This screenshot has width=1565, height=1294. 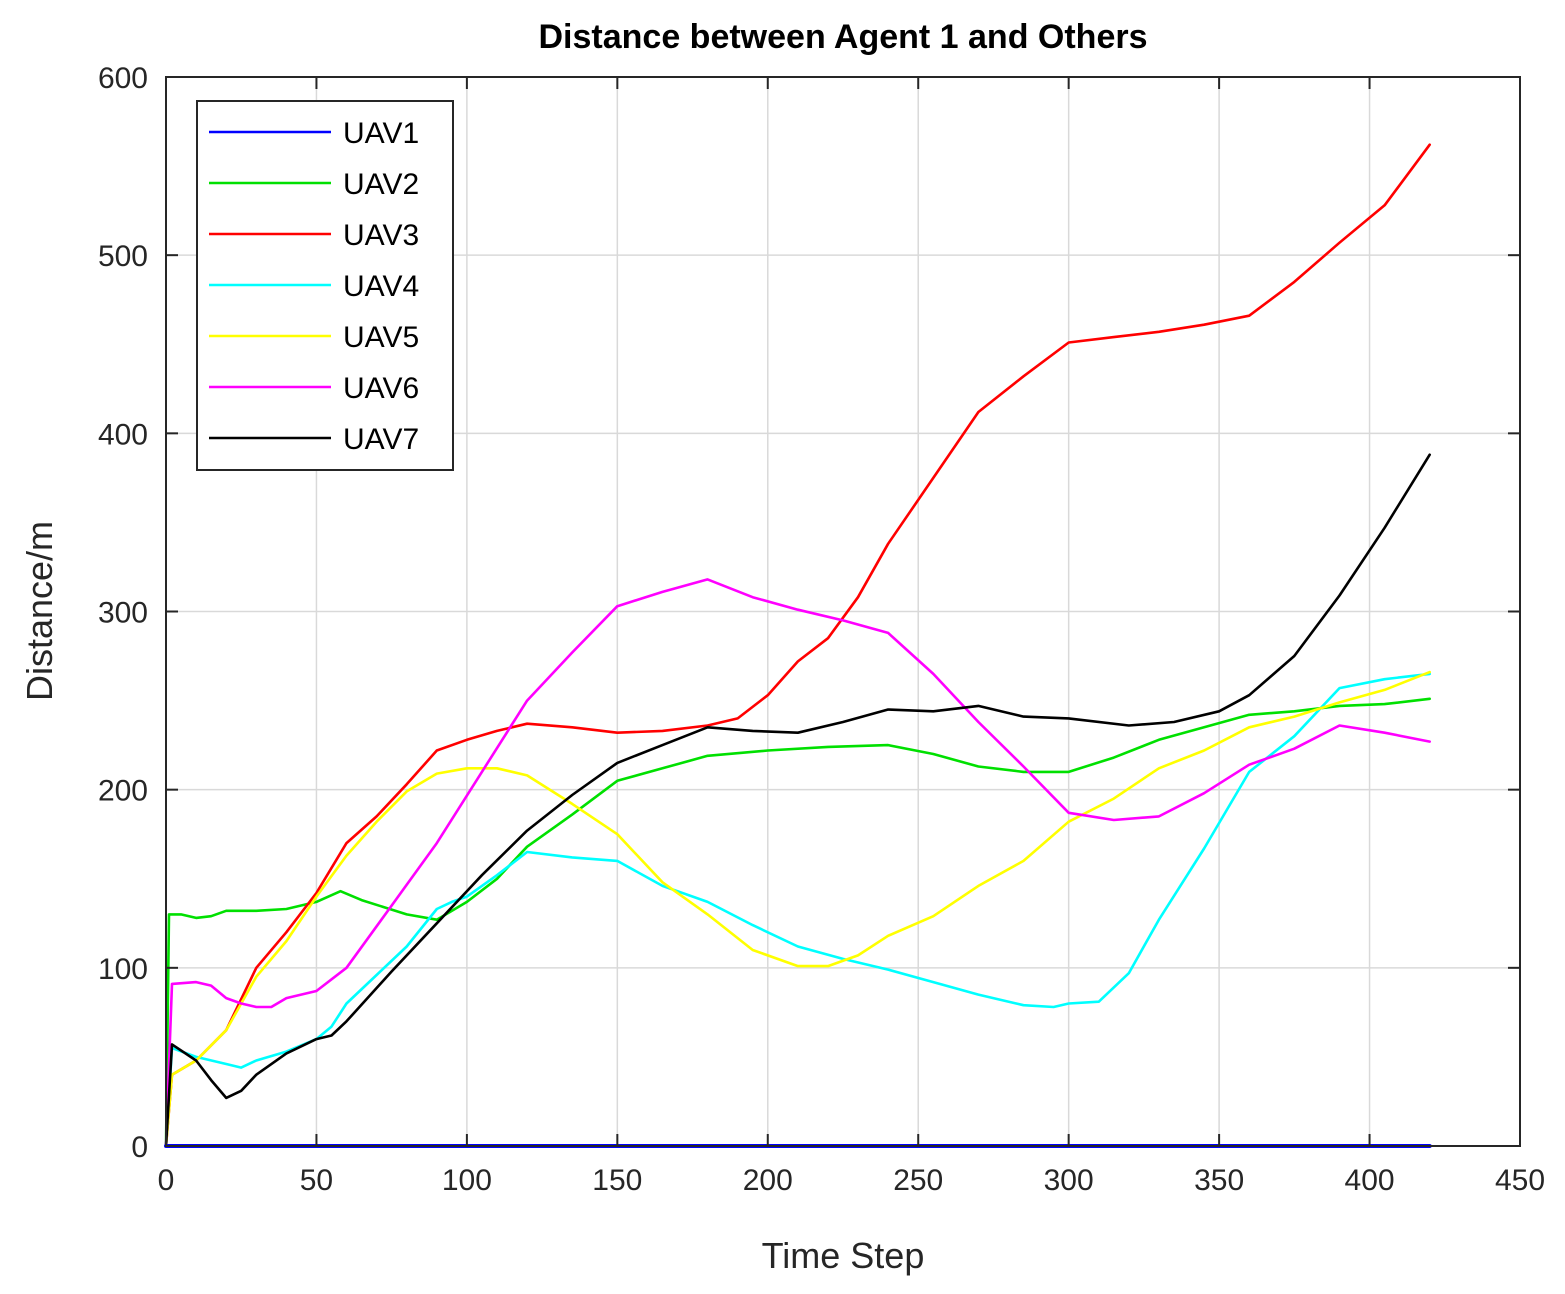 I want to click on x-tick-label: 250, so click(x=918, y=1180).